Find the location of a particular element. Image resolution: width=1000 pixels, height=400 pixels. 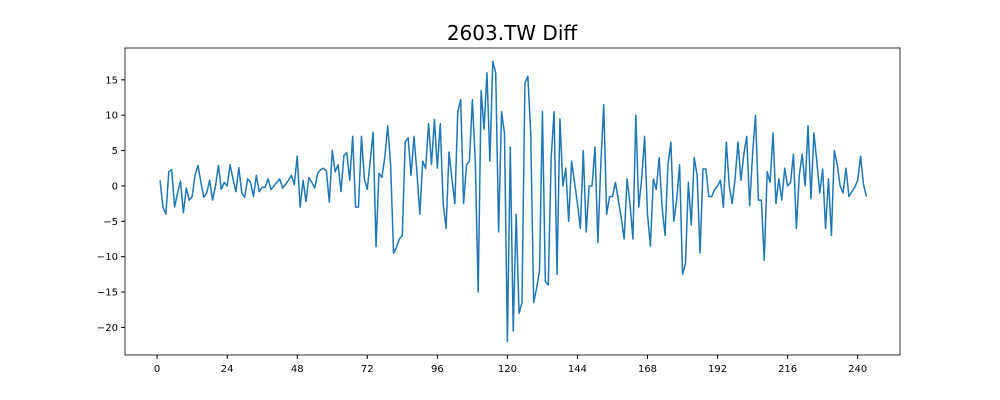

y-tick-label: −5 is located at coordinates (110, 222).